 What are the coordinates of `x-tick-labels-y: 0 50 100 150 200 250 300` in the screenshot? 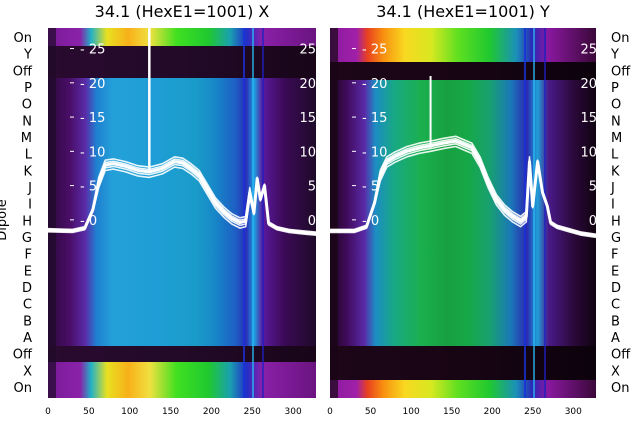 It's located at (454, 412).